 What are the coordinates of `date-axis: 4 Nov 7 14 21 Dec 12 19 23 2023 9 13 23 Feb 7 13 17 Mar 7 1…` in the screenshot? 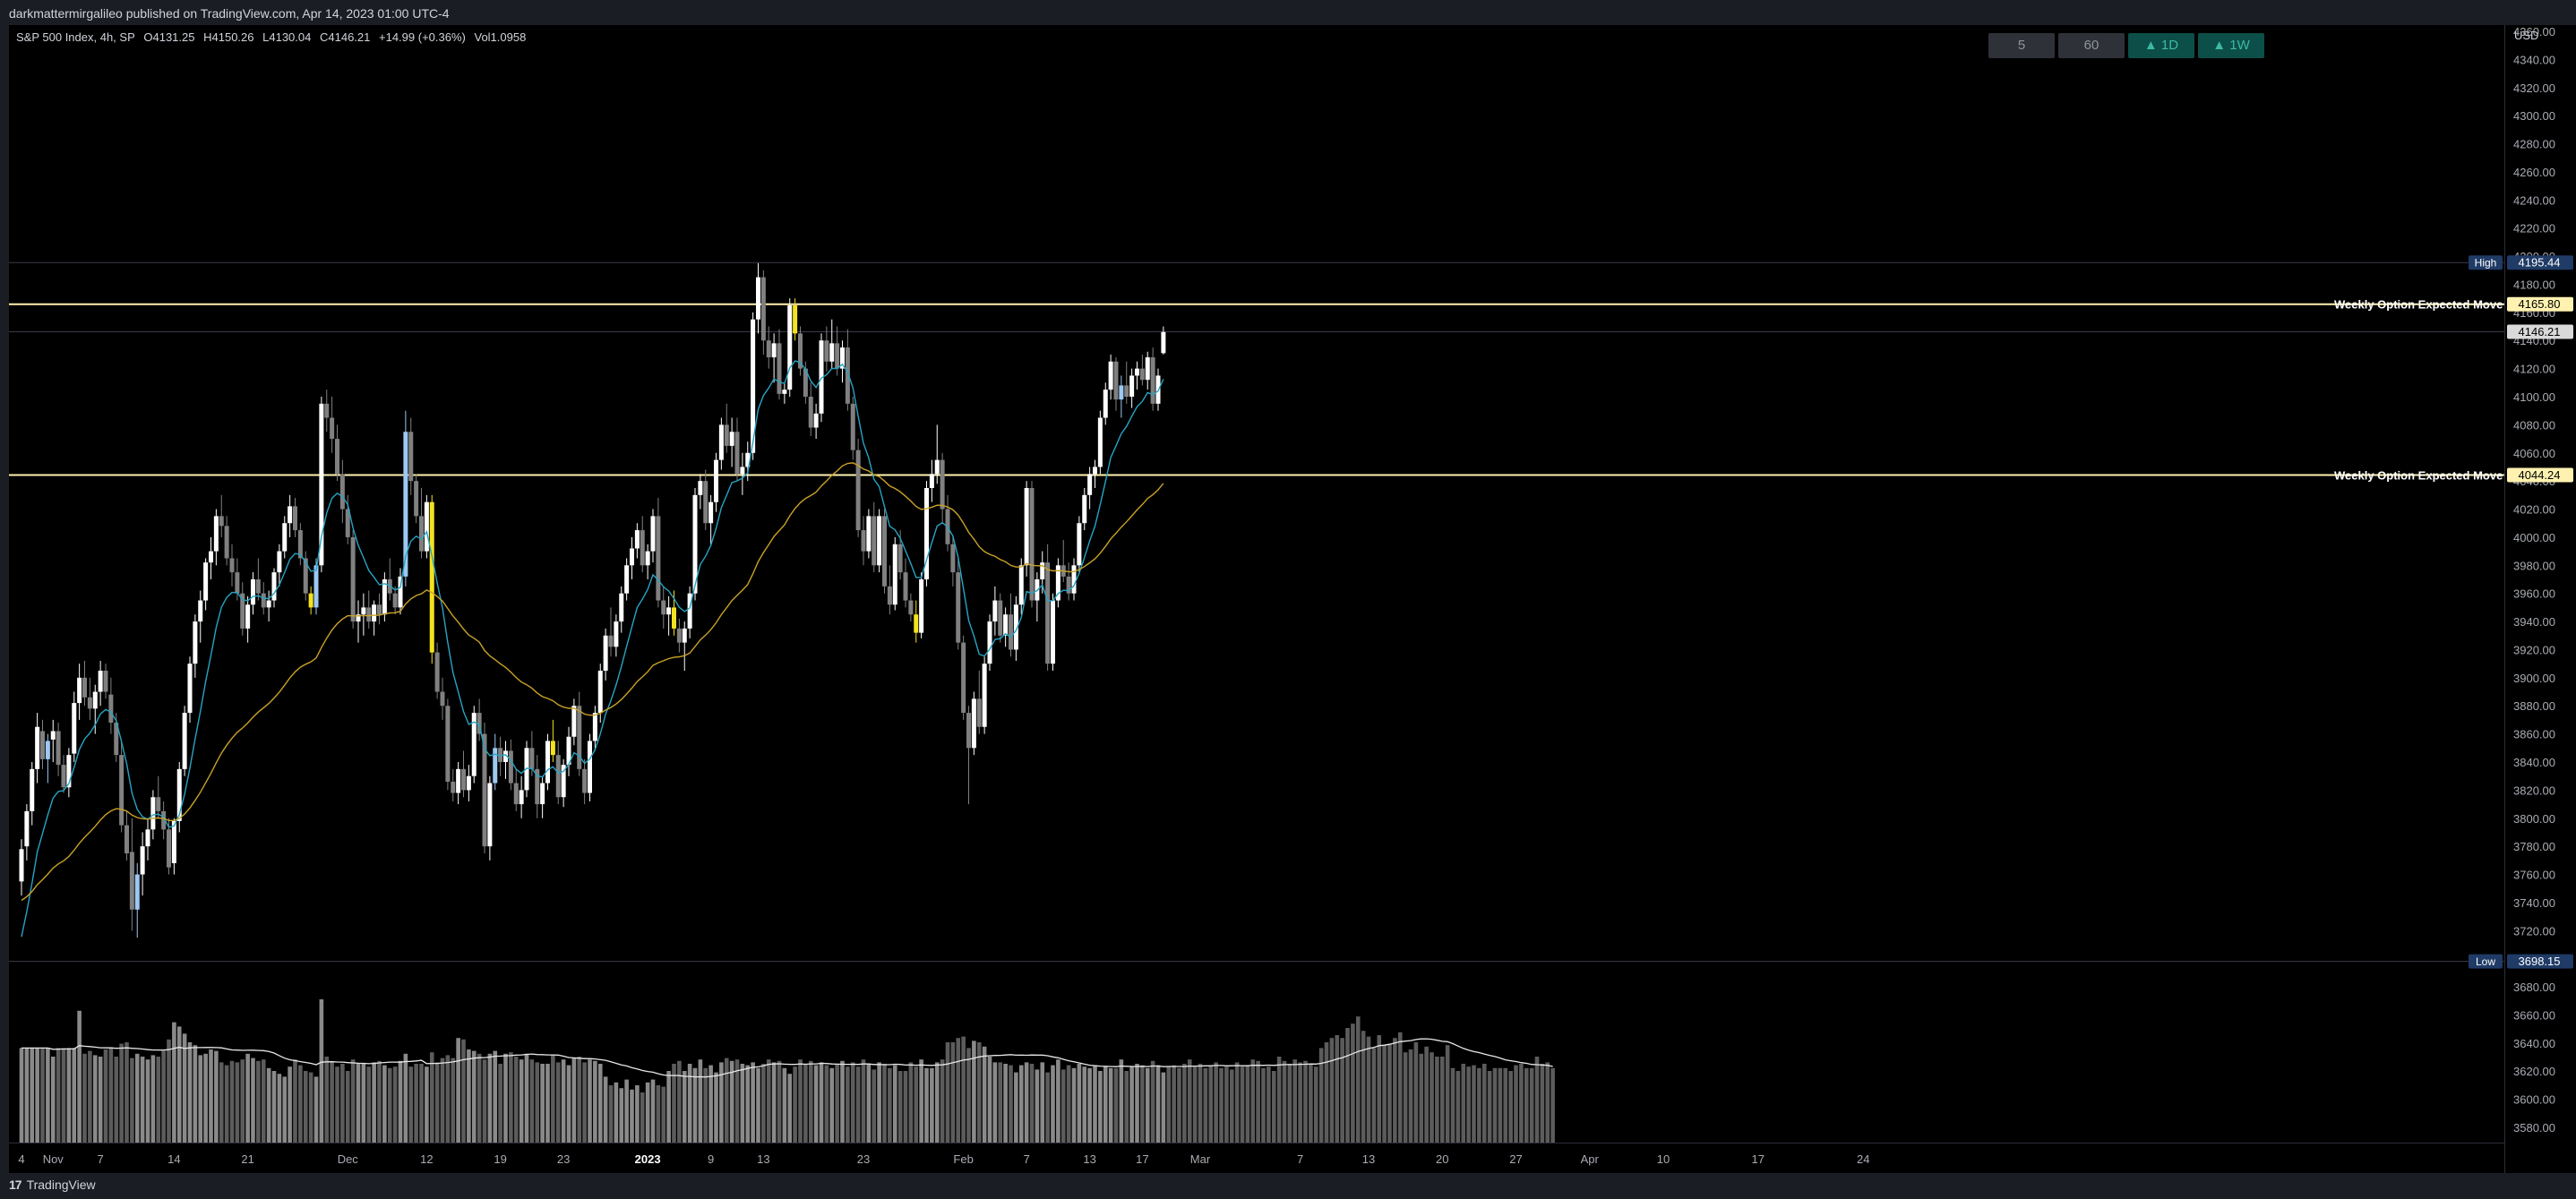 It's located at (1256, 1158).